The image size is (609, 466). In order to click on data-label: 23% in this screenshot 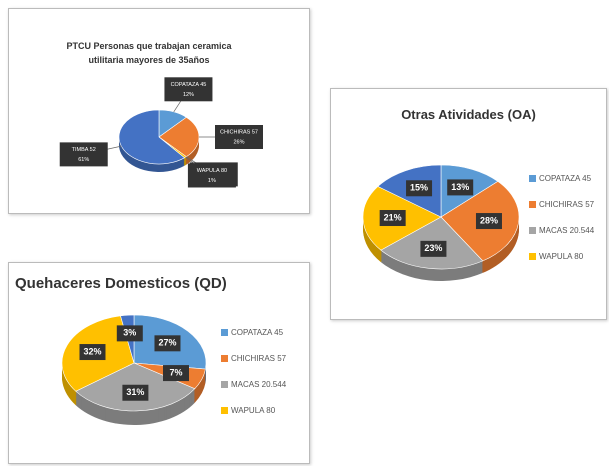, I will do `click(433, 248)`.